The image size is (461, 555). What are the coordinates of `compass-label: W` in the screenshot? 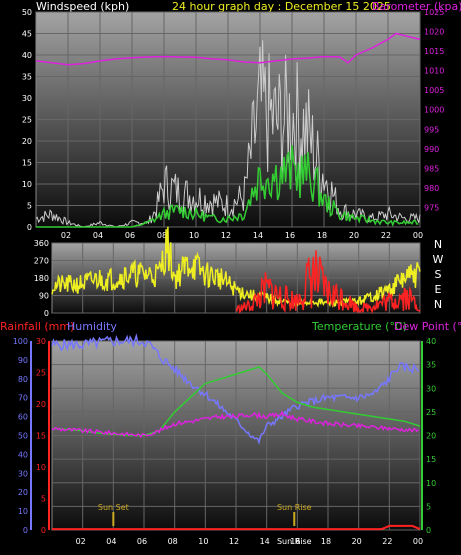 It's located at (438, 259).